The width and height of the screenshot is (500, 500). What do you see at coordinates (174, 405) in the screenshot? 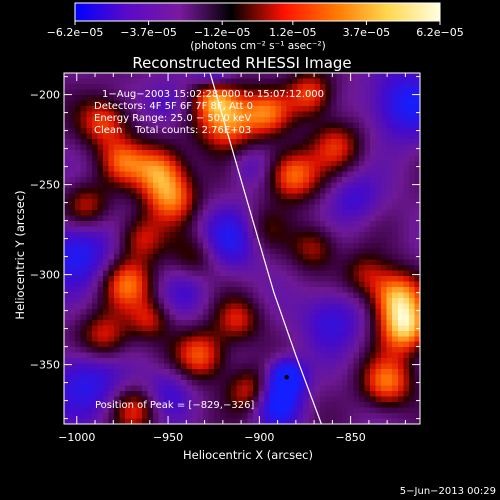
I see `peak-position-label: Position of Peak = [−829,−326]` at bounding box center [174, 405].